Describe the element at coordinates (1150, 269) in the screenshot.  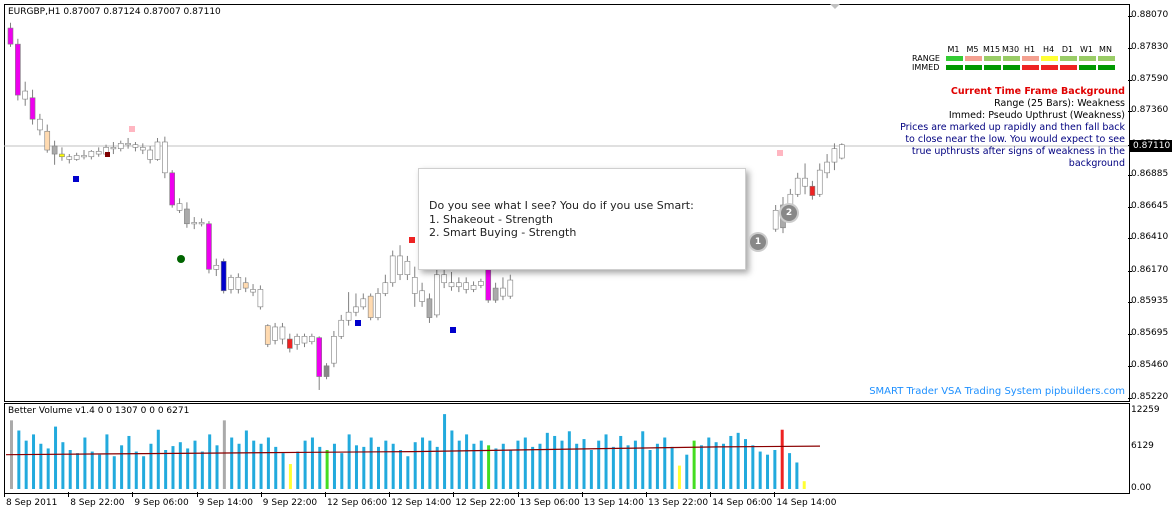
I see `price-axis-label: 0.86170` at that location.